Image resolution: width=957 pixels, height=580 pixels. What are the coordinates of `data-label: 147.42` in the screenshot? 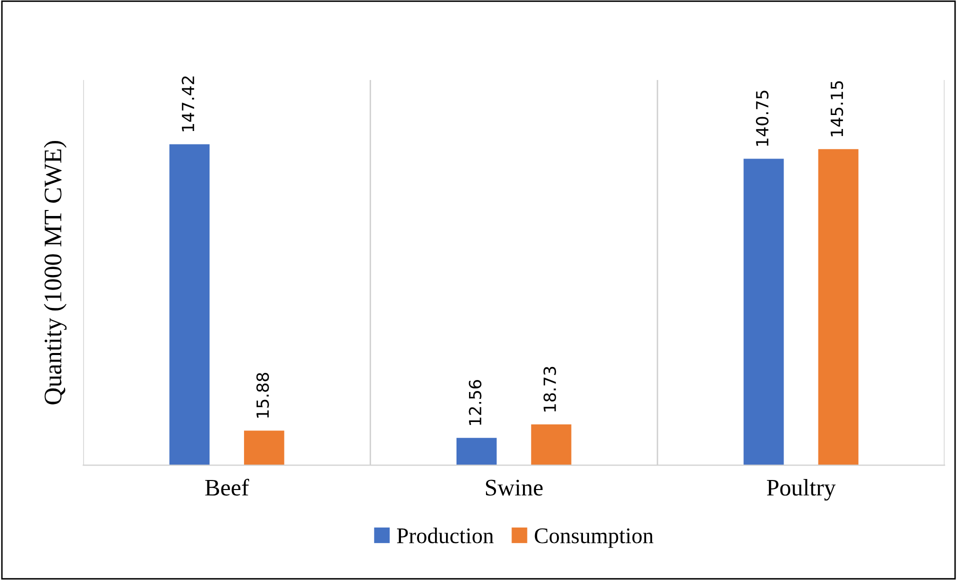 It's located at (188, 104).